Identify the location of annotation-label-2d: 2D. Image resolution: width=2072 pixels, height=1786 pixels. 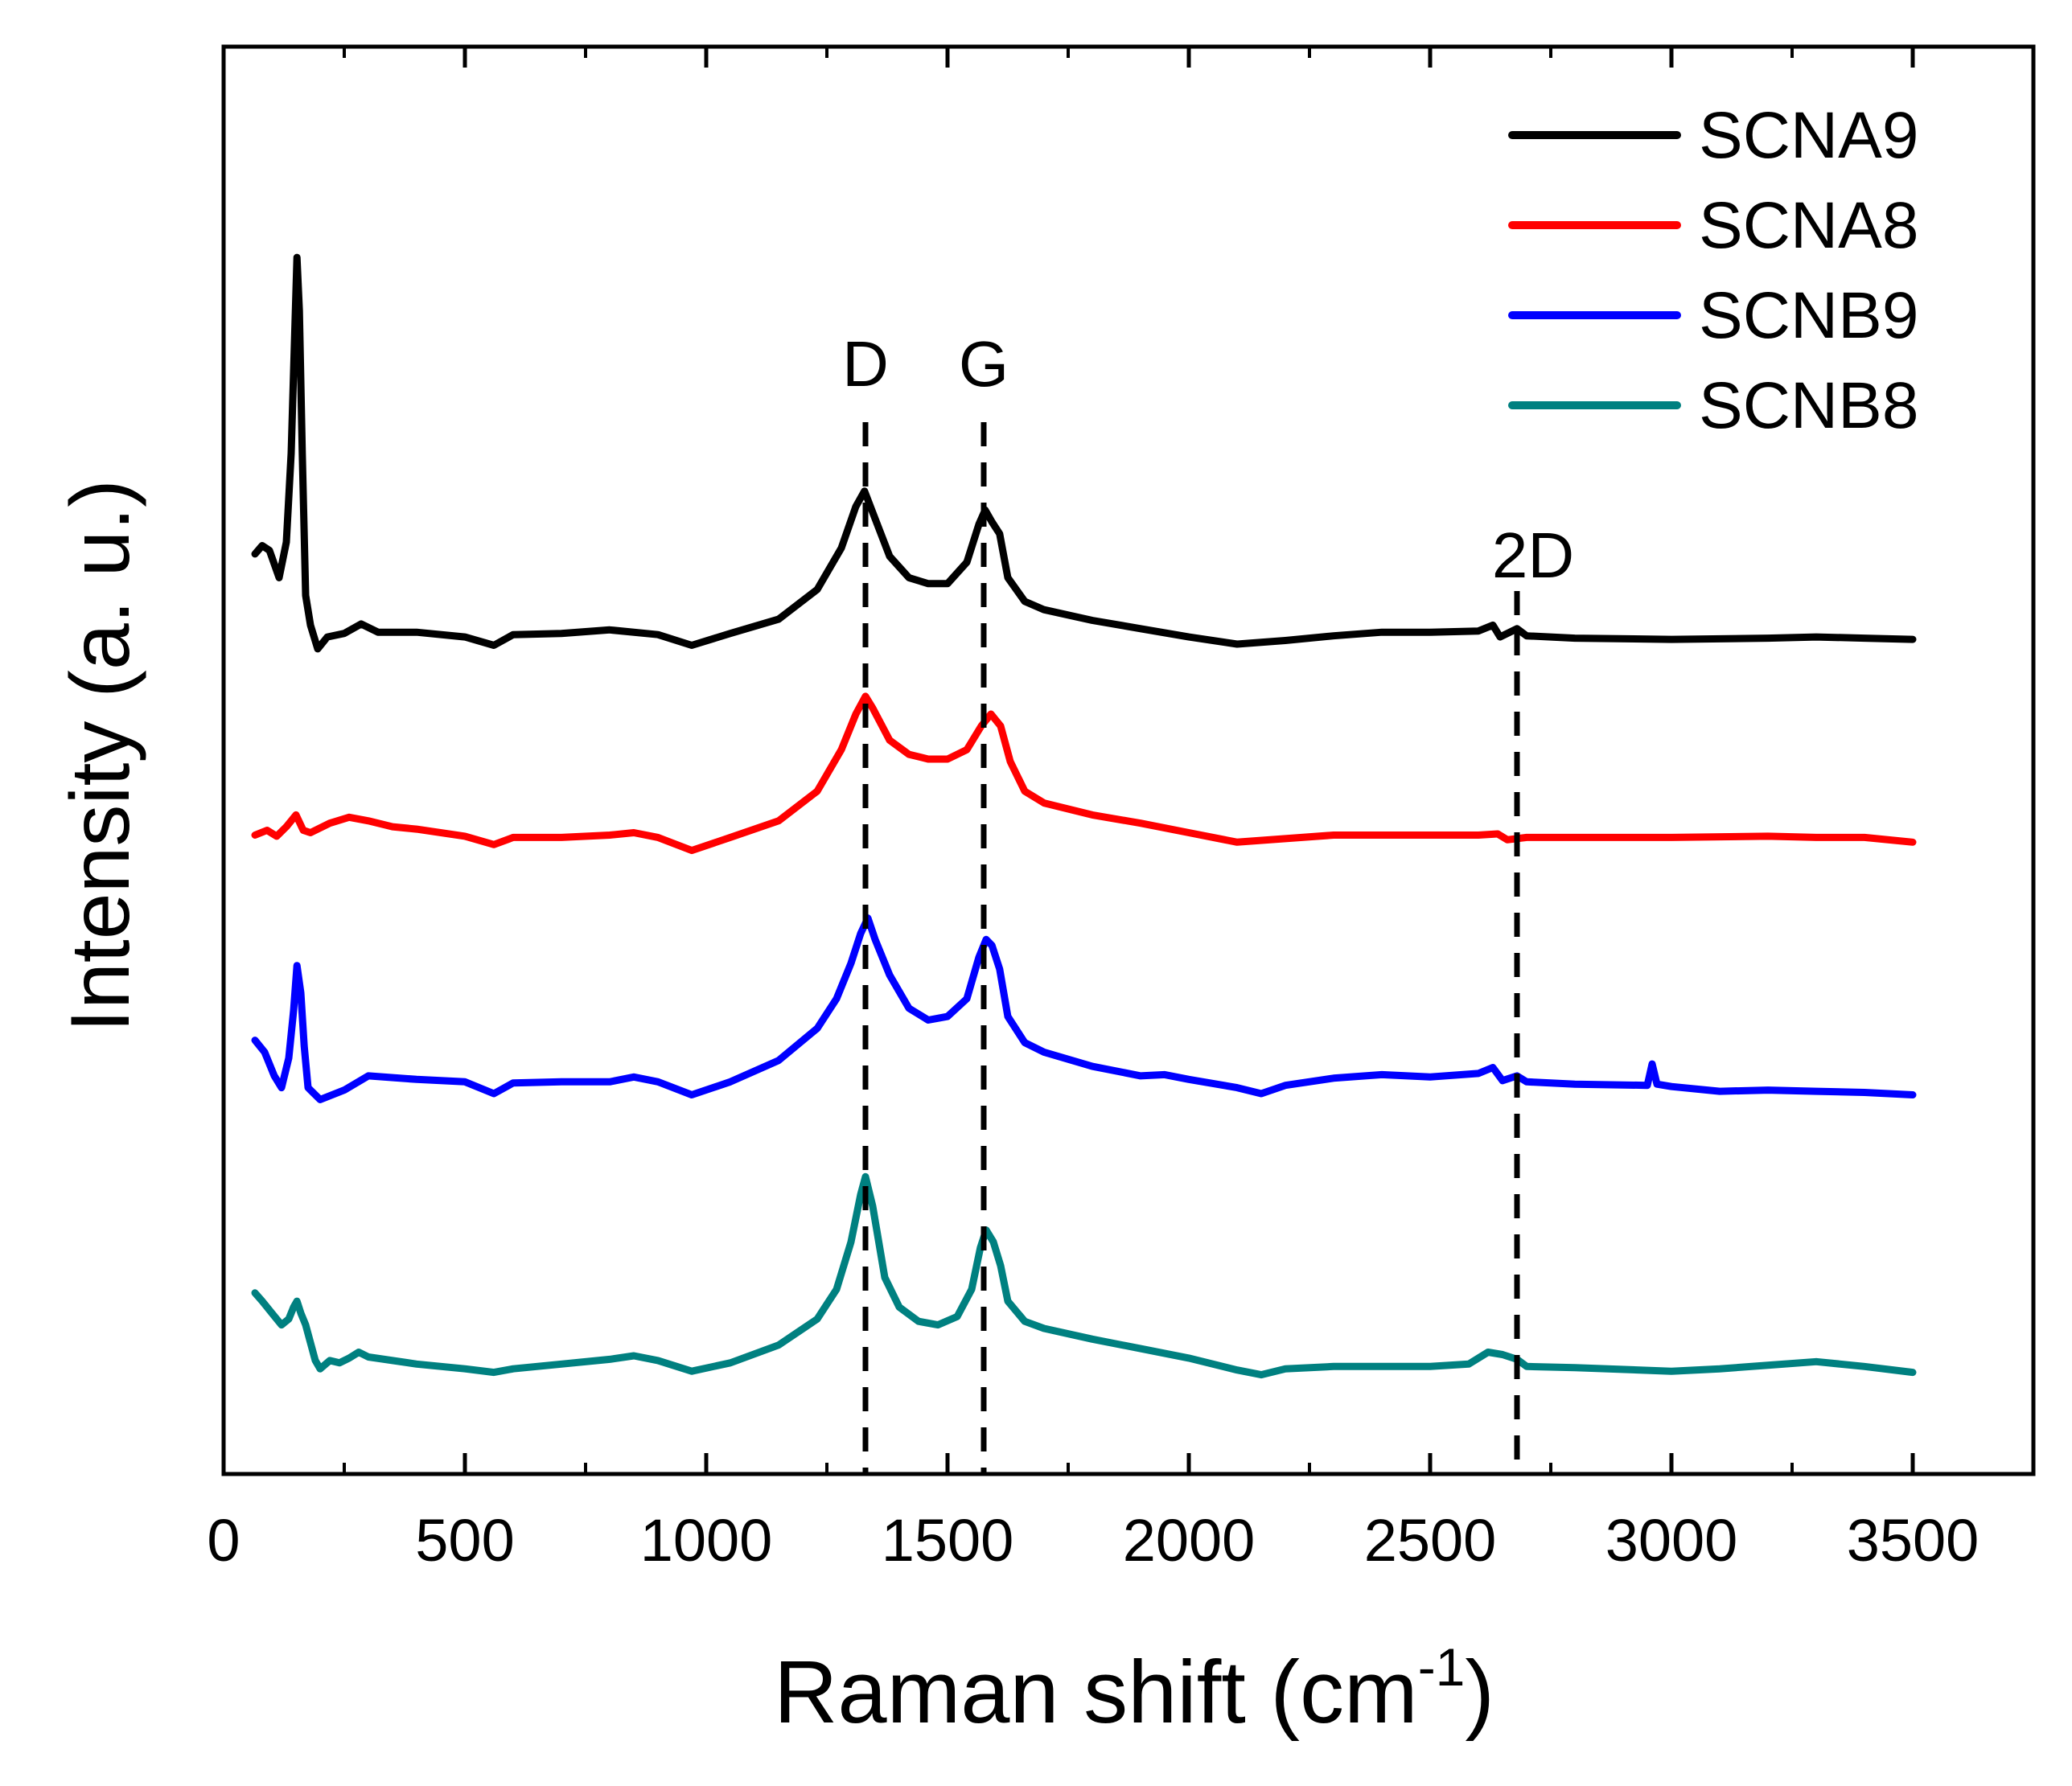
(1533, 555).